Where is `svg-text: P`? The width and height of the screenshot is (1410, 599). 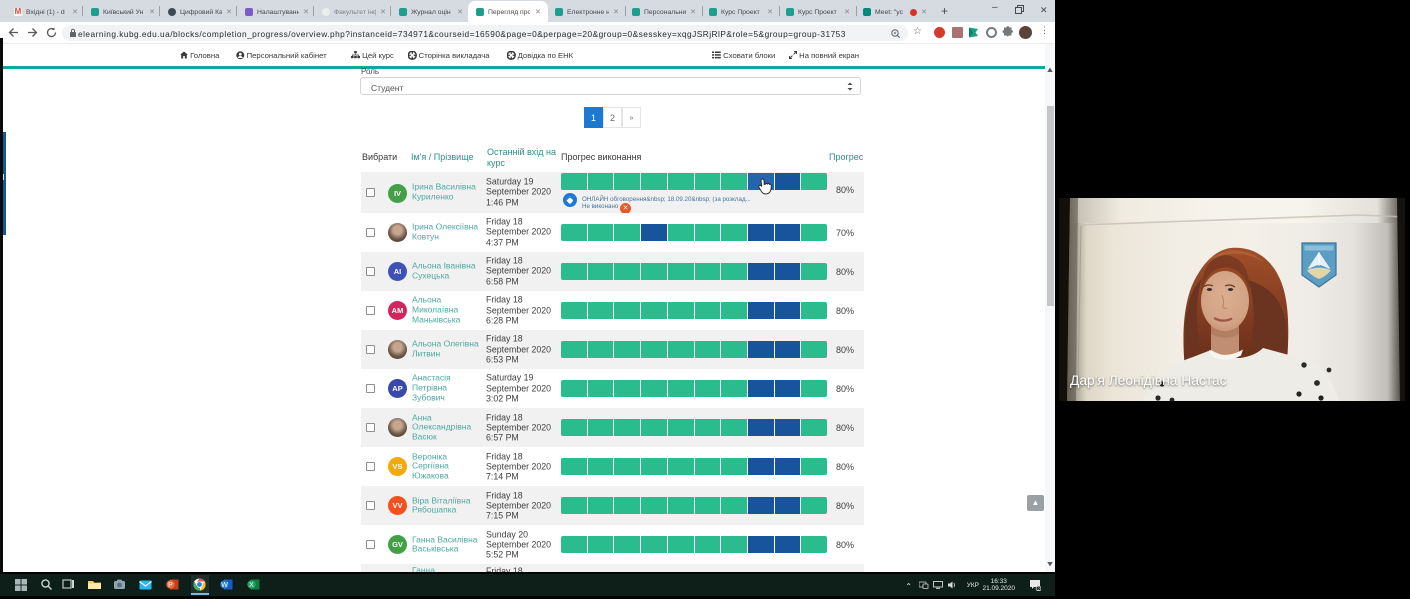
svg-text: P is located at coordinates (170, 585).